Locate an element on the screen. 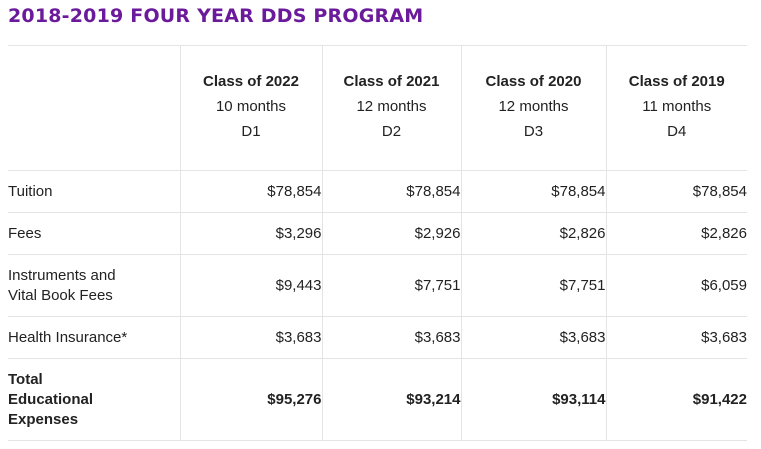  column-header-d2: Class of 2021 12 months D2 is located at coordinates (391, 108).